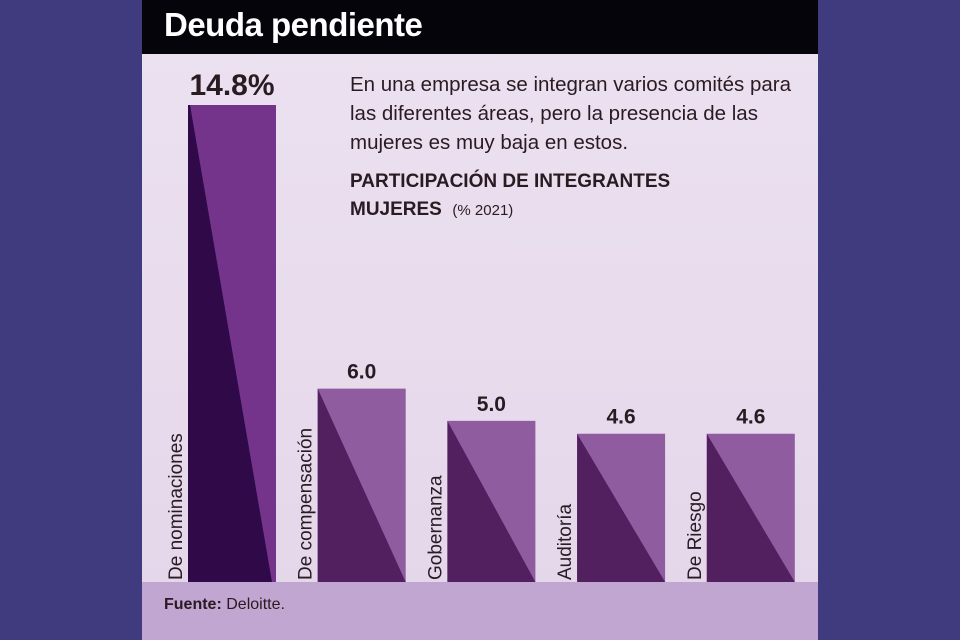  Describe the element at coordinates (396, 209) in the screenshot. I see `subtitle-line2: MUJERES` at that location.